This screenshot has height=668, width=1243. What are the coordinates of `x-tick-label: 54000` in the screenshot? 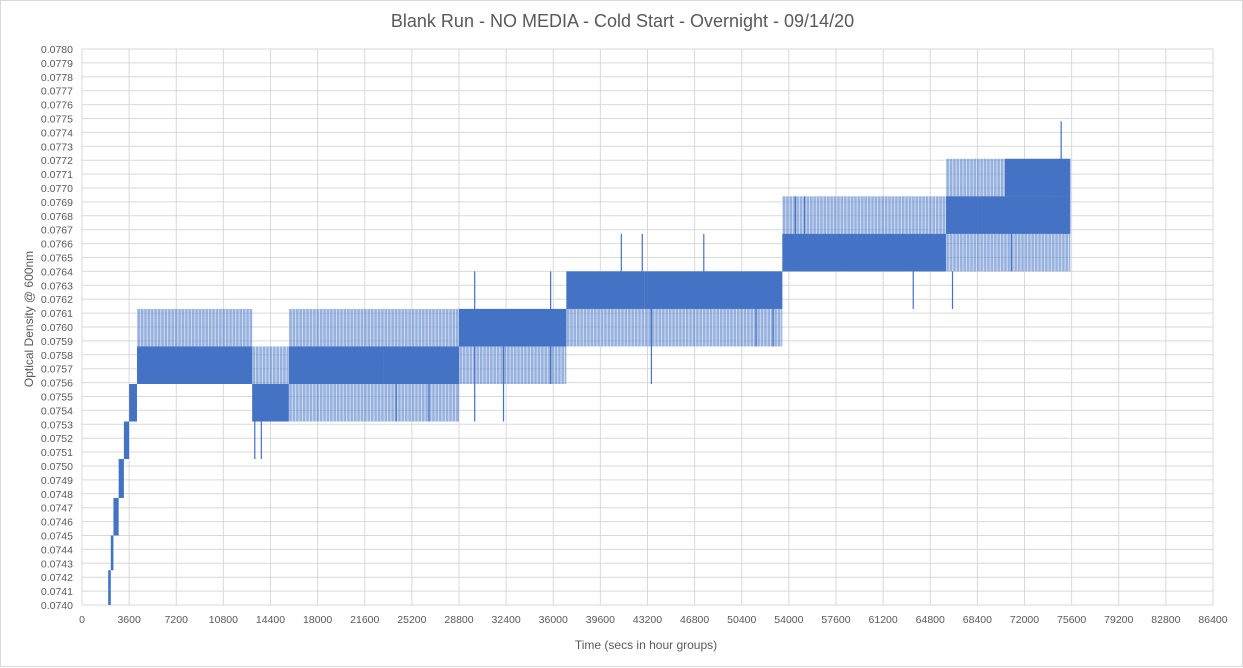 It's located at (788, 620).